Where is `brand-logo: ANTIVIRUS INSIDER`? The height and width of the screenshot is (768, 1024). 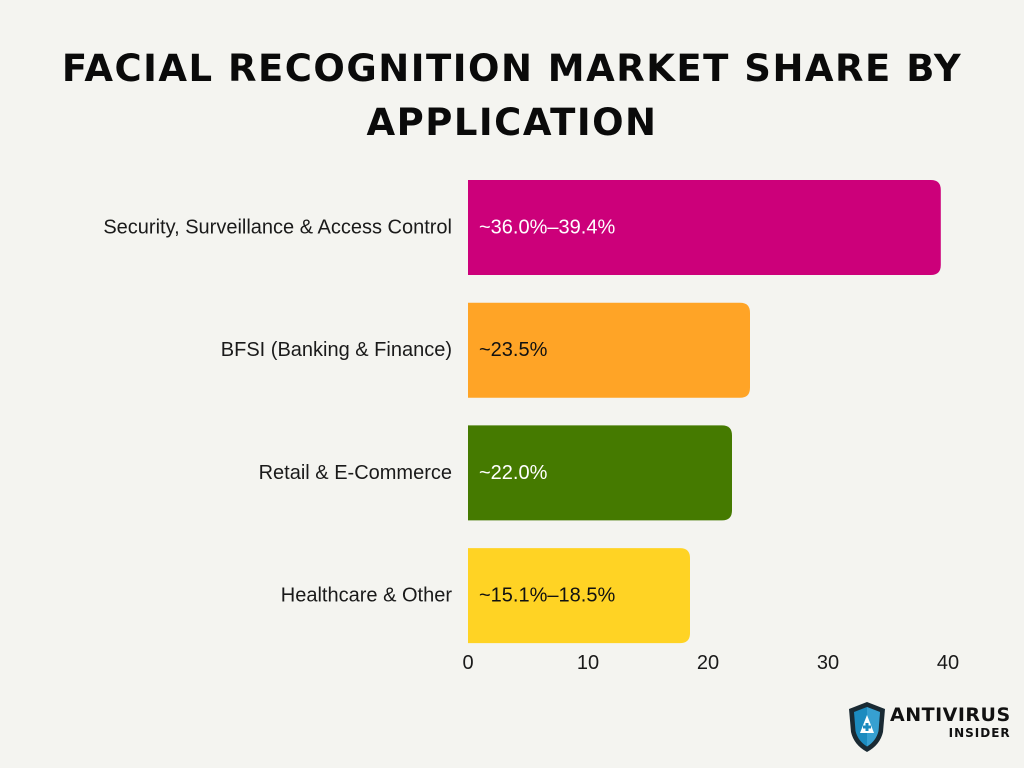
brand-logo: ANTIVIRUS INSIDER is located at coordinates (928, 727).